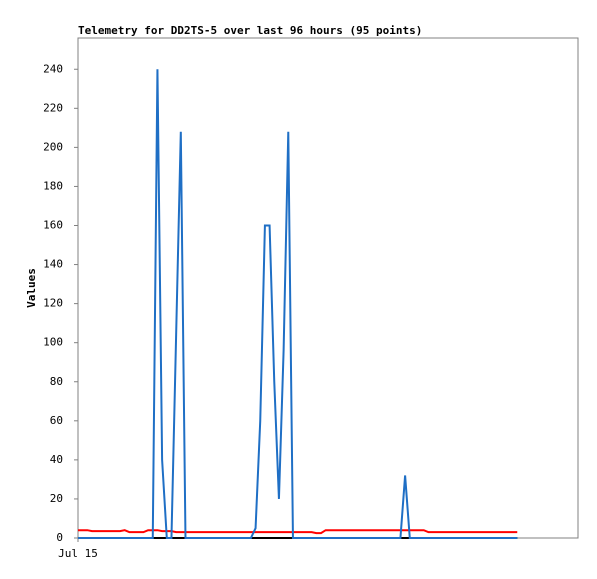 The width and height of the screenshot is (597, 579). I want to click on y-tick-label: 160, so click(53, 225).